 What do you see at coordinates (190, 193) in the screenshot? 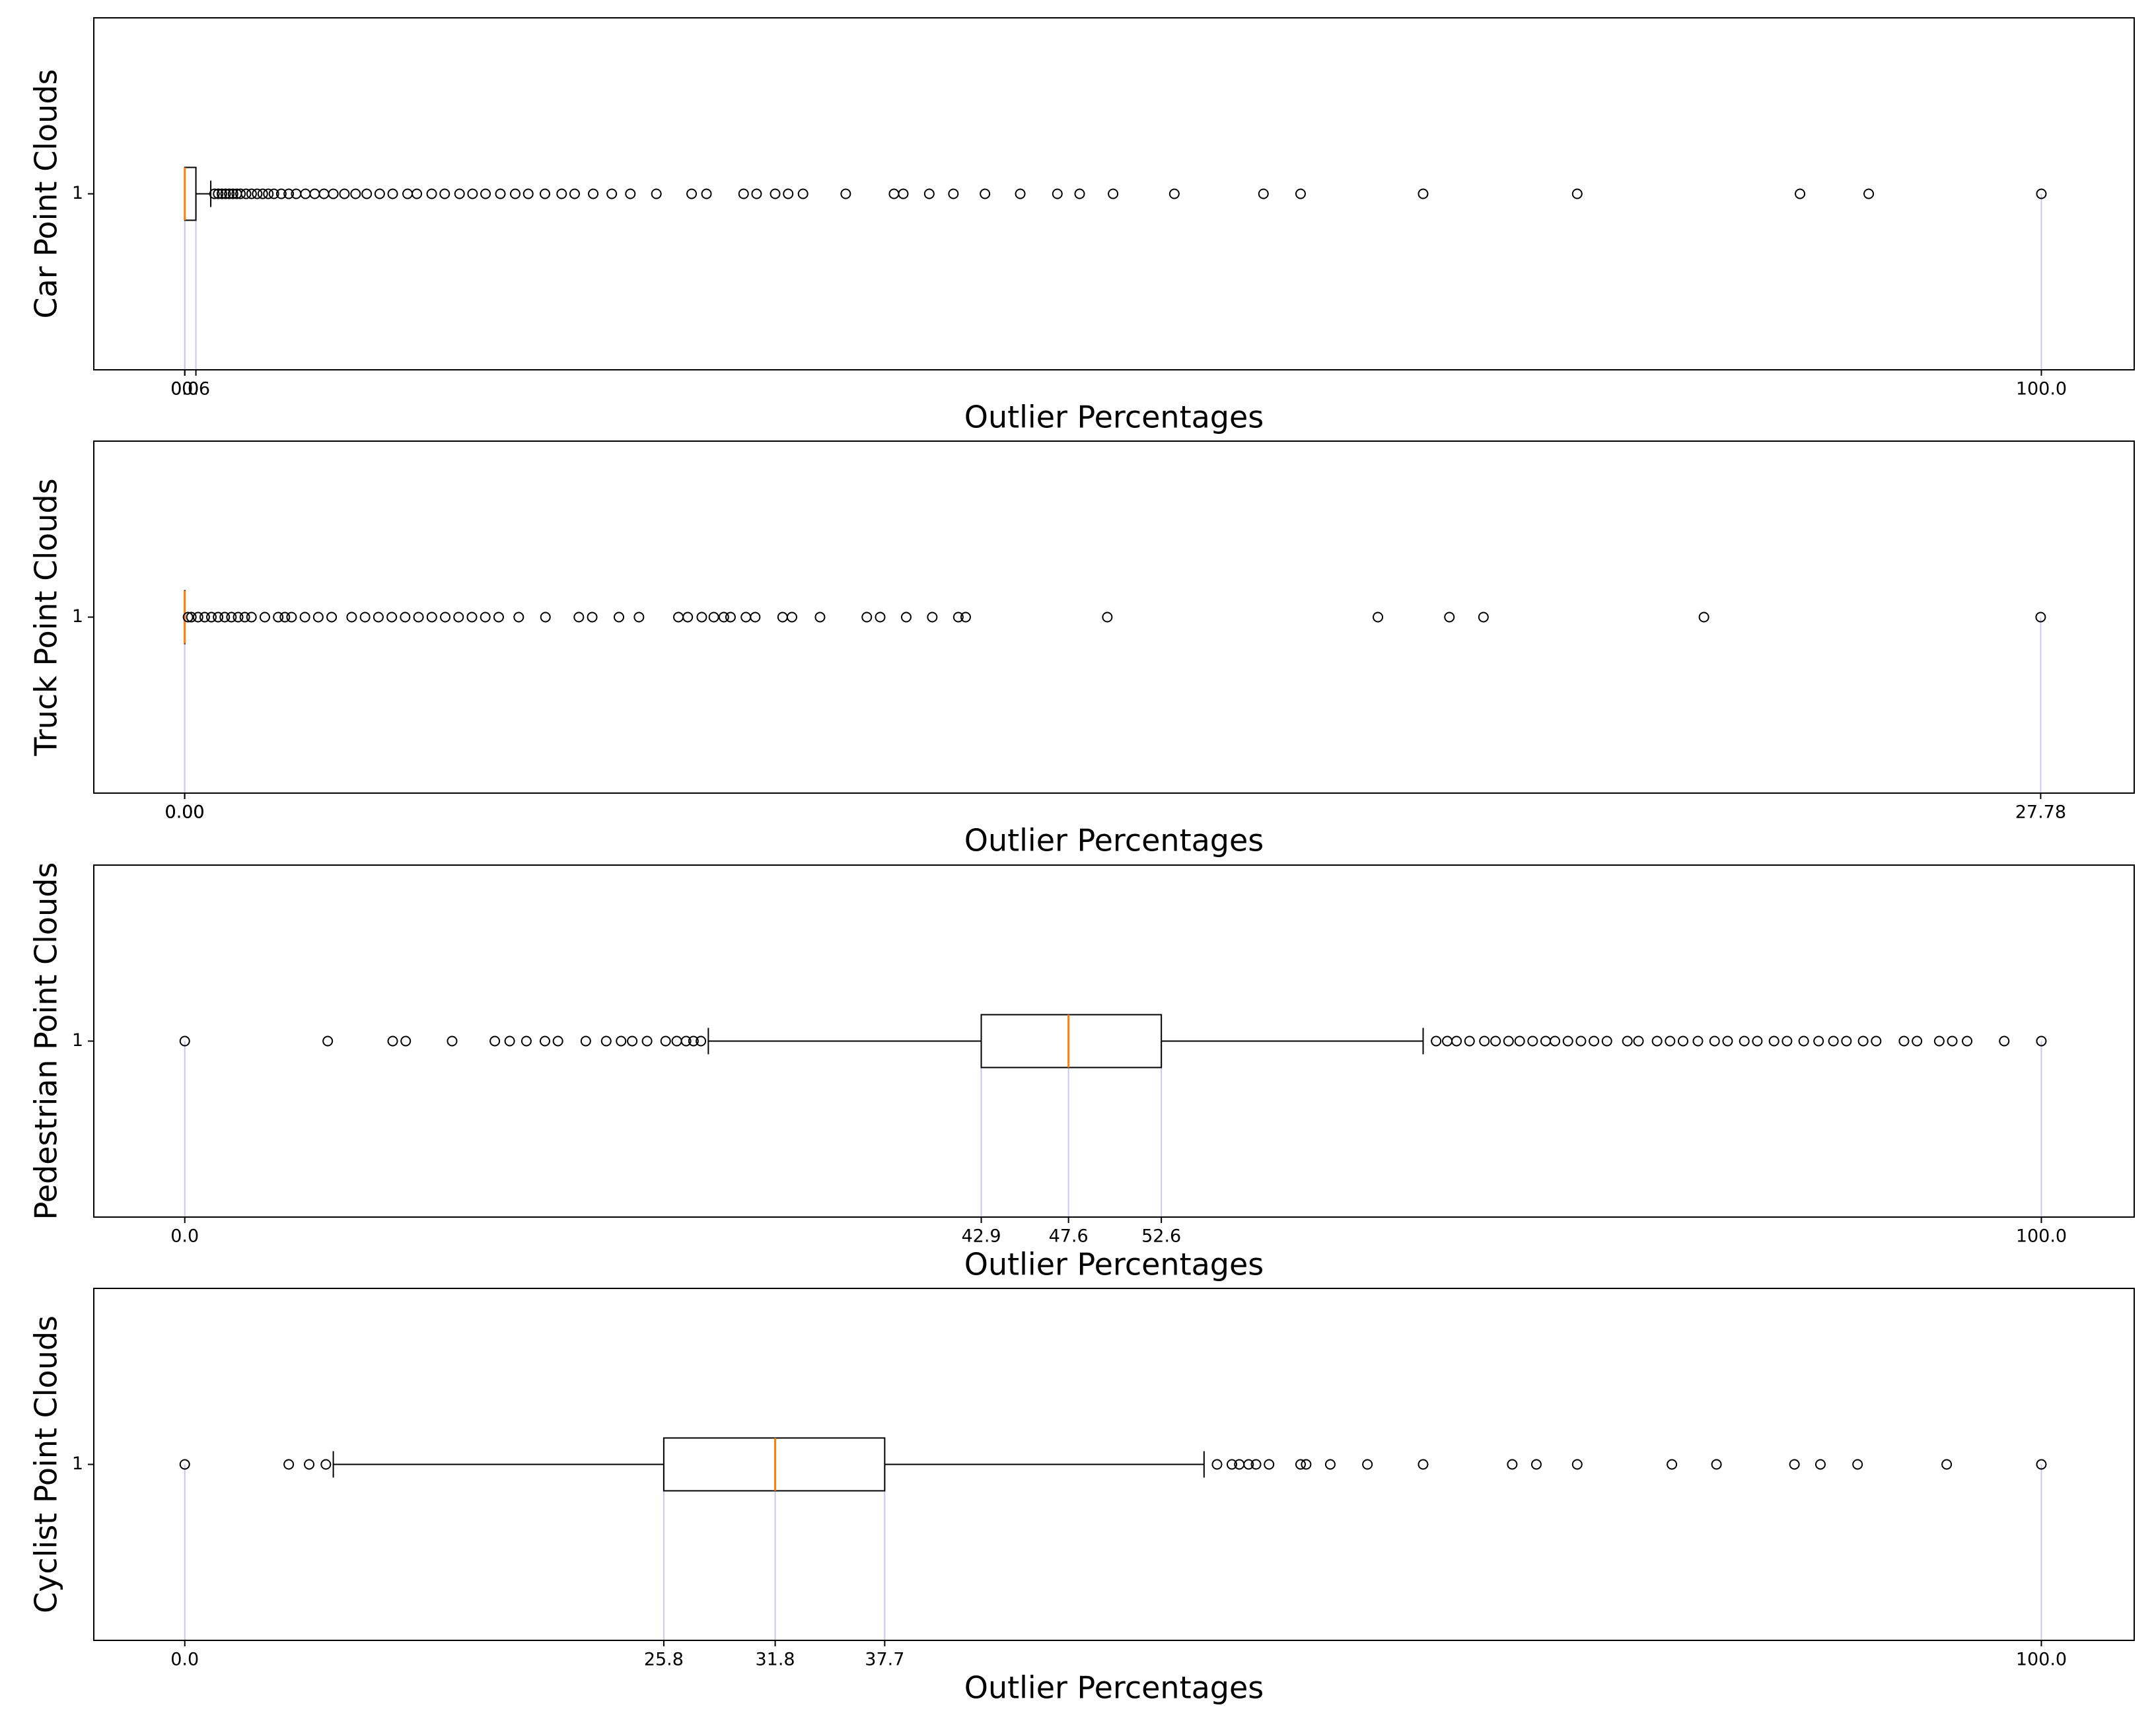
I see `box` at bounding box center [190, 193].